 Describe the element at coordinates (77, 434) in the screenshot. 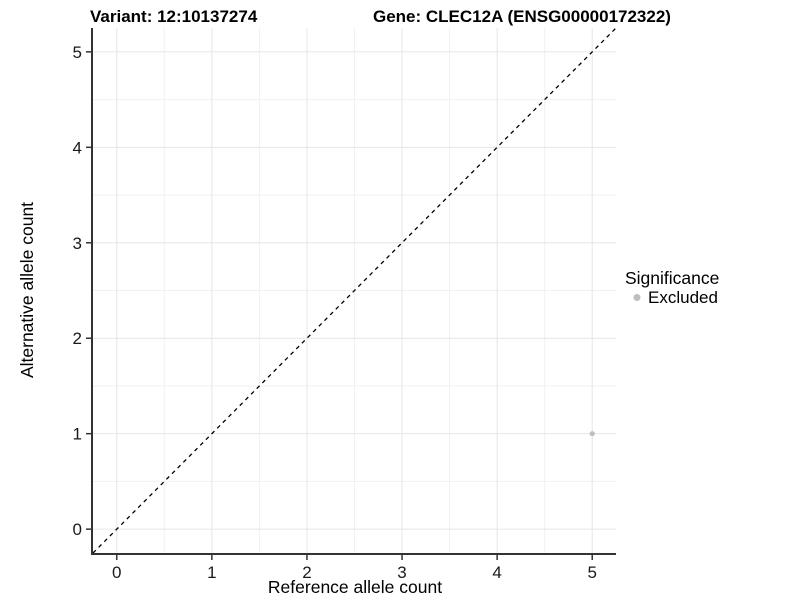

I see `y-tick-label: 1` at that location.